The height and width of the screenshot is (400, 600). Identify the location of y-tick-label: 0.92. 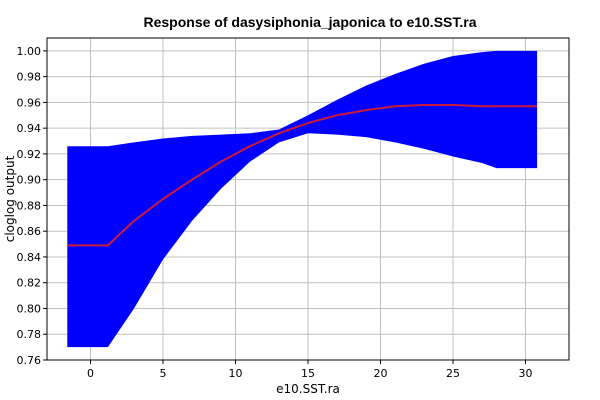
(29, 154).